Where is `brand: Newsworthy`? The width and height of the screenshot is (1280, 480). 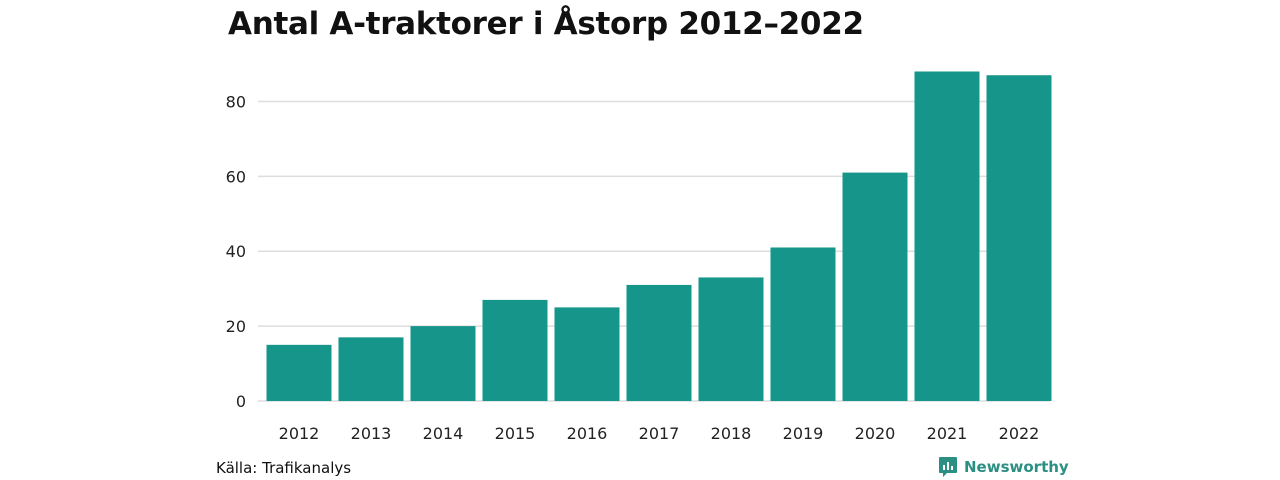
brand: Newsworthy is located at coordinates (1003, 467).